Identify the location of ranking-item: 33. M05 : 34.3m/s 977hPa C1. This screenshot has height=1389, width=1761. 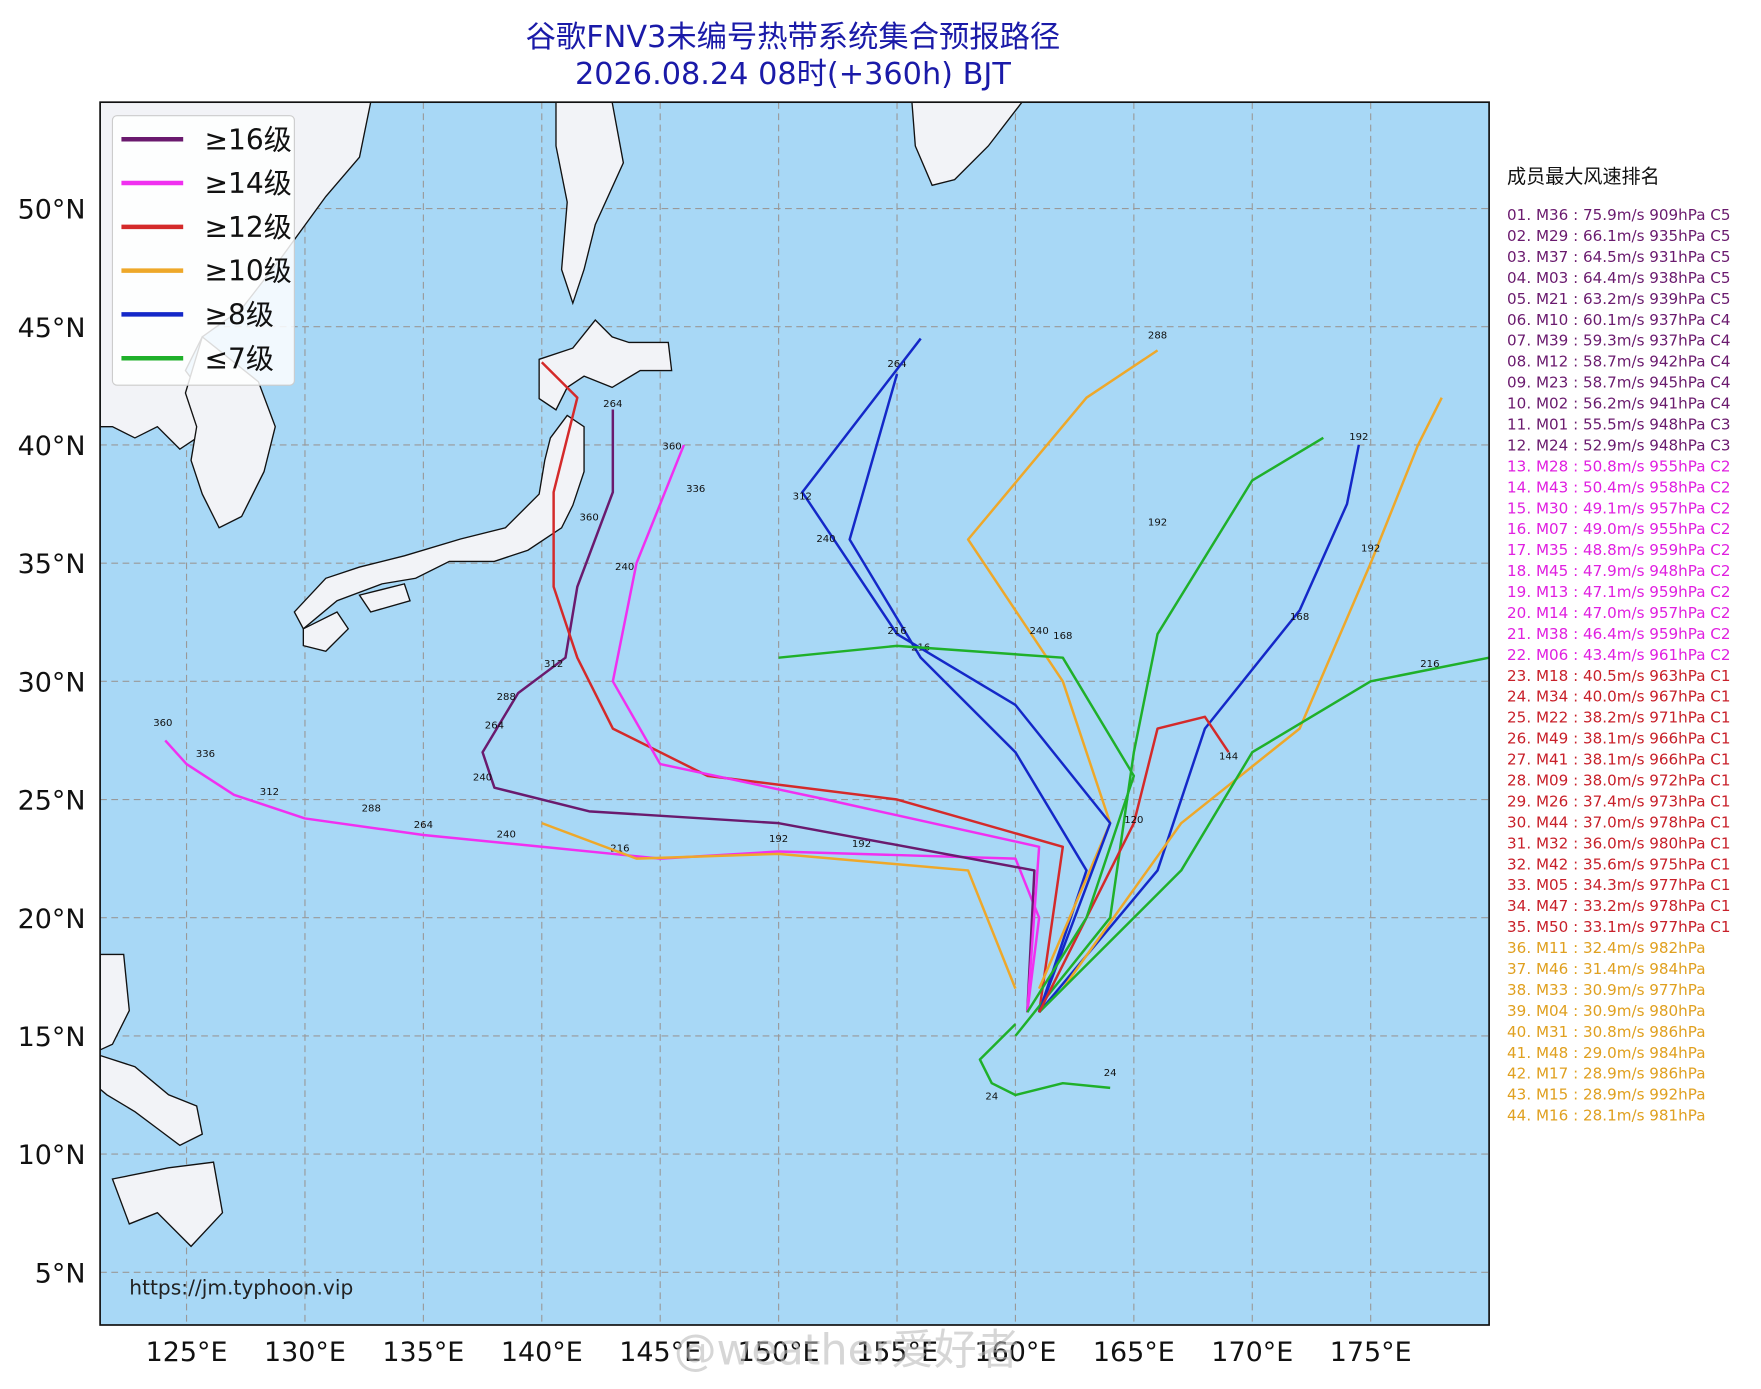
(1618, 885).